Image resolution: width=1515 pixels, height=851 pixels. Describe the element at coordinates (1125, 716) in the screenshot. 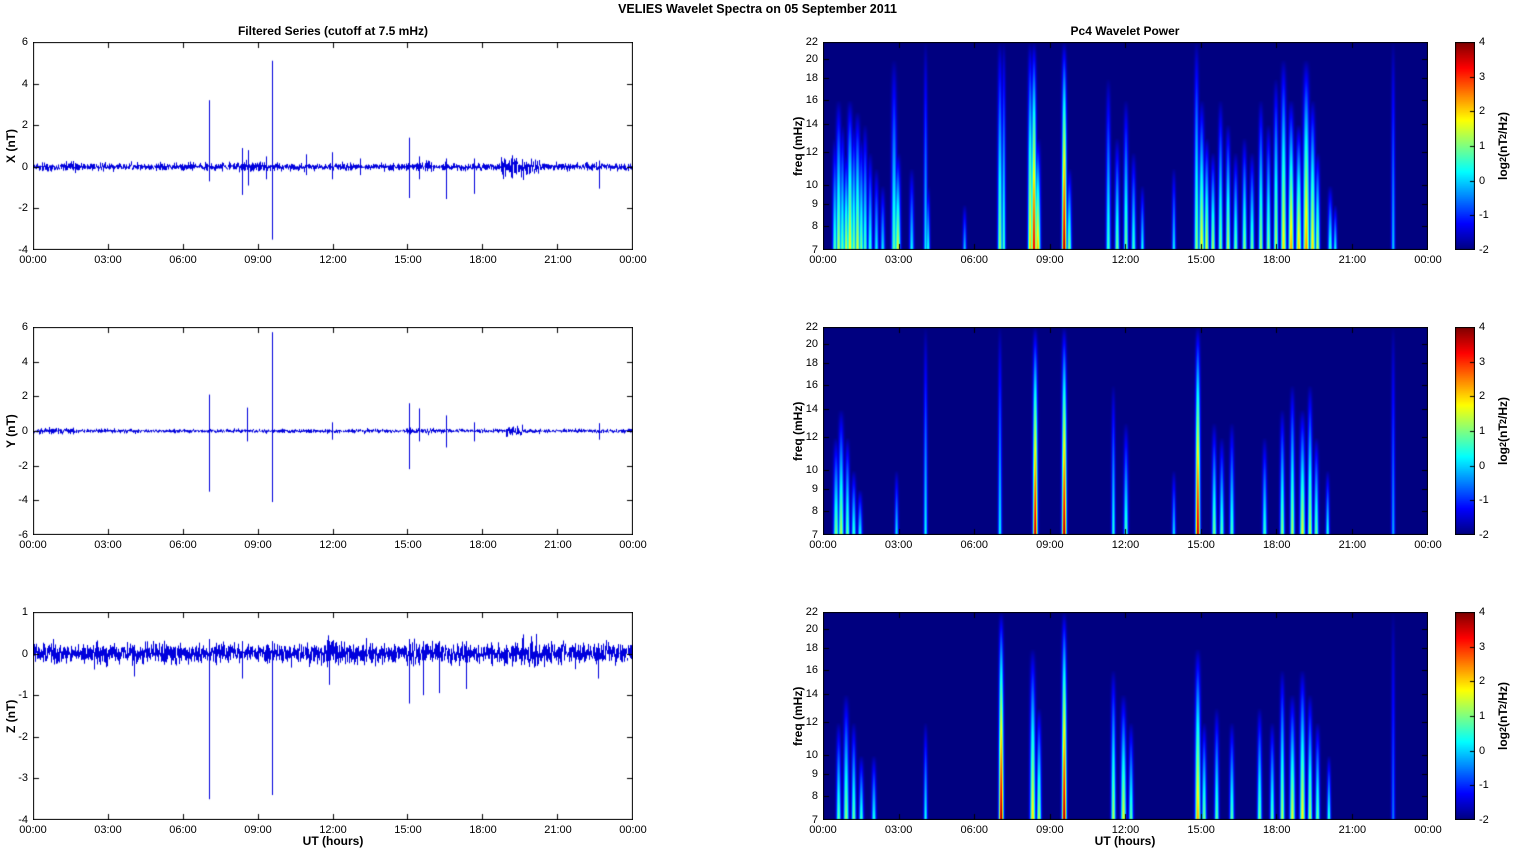

I see `z-wavelet-power-plot` at that location.